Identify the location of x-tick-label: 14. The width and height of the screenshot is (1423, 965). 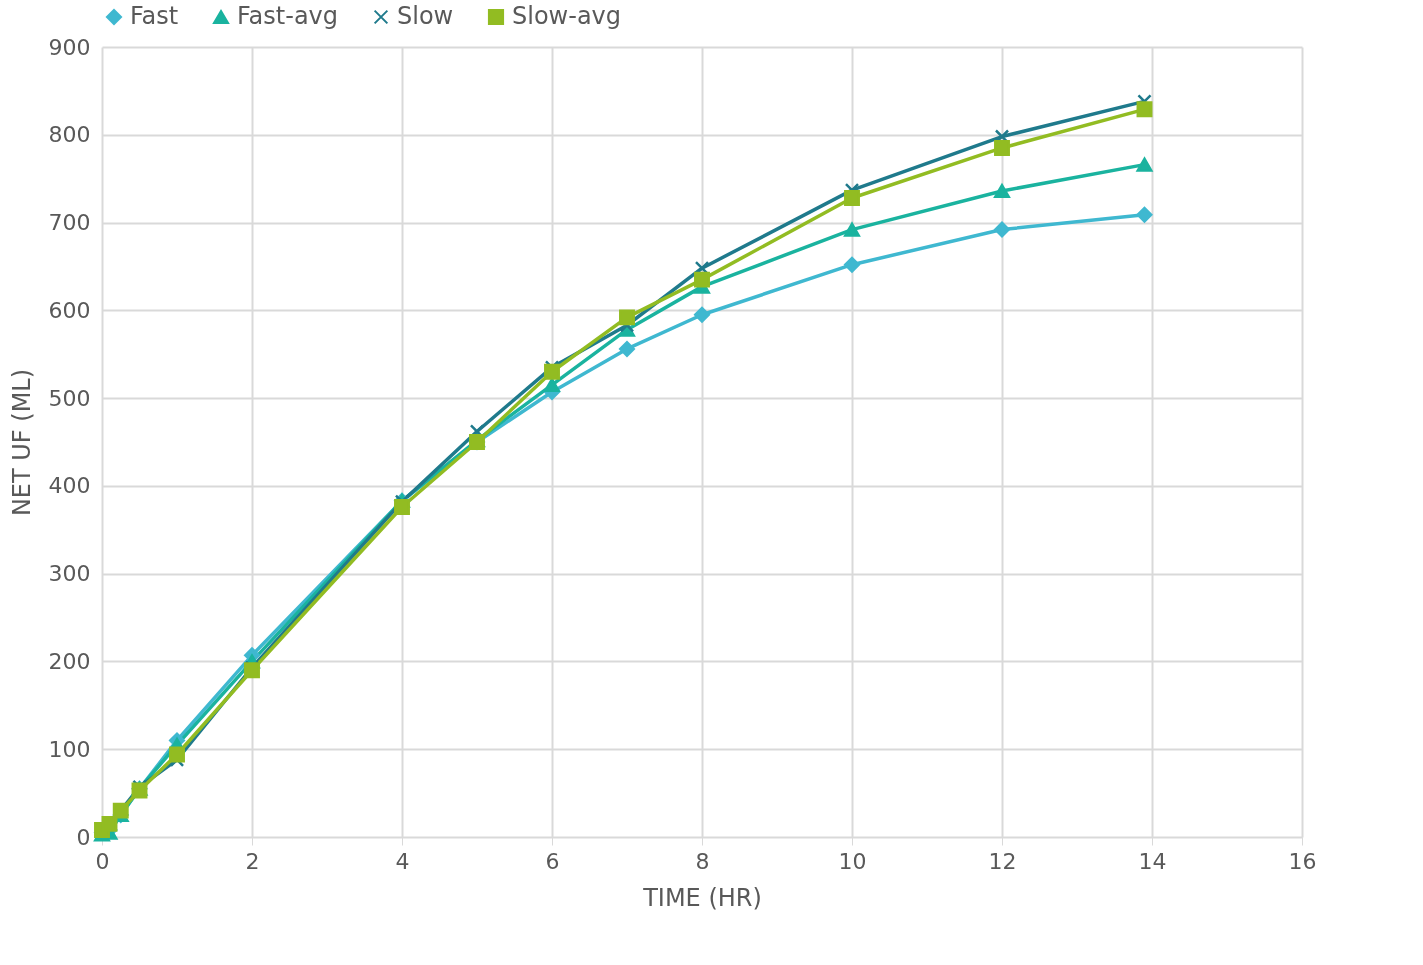
(1152, 861).